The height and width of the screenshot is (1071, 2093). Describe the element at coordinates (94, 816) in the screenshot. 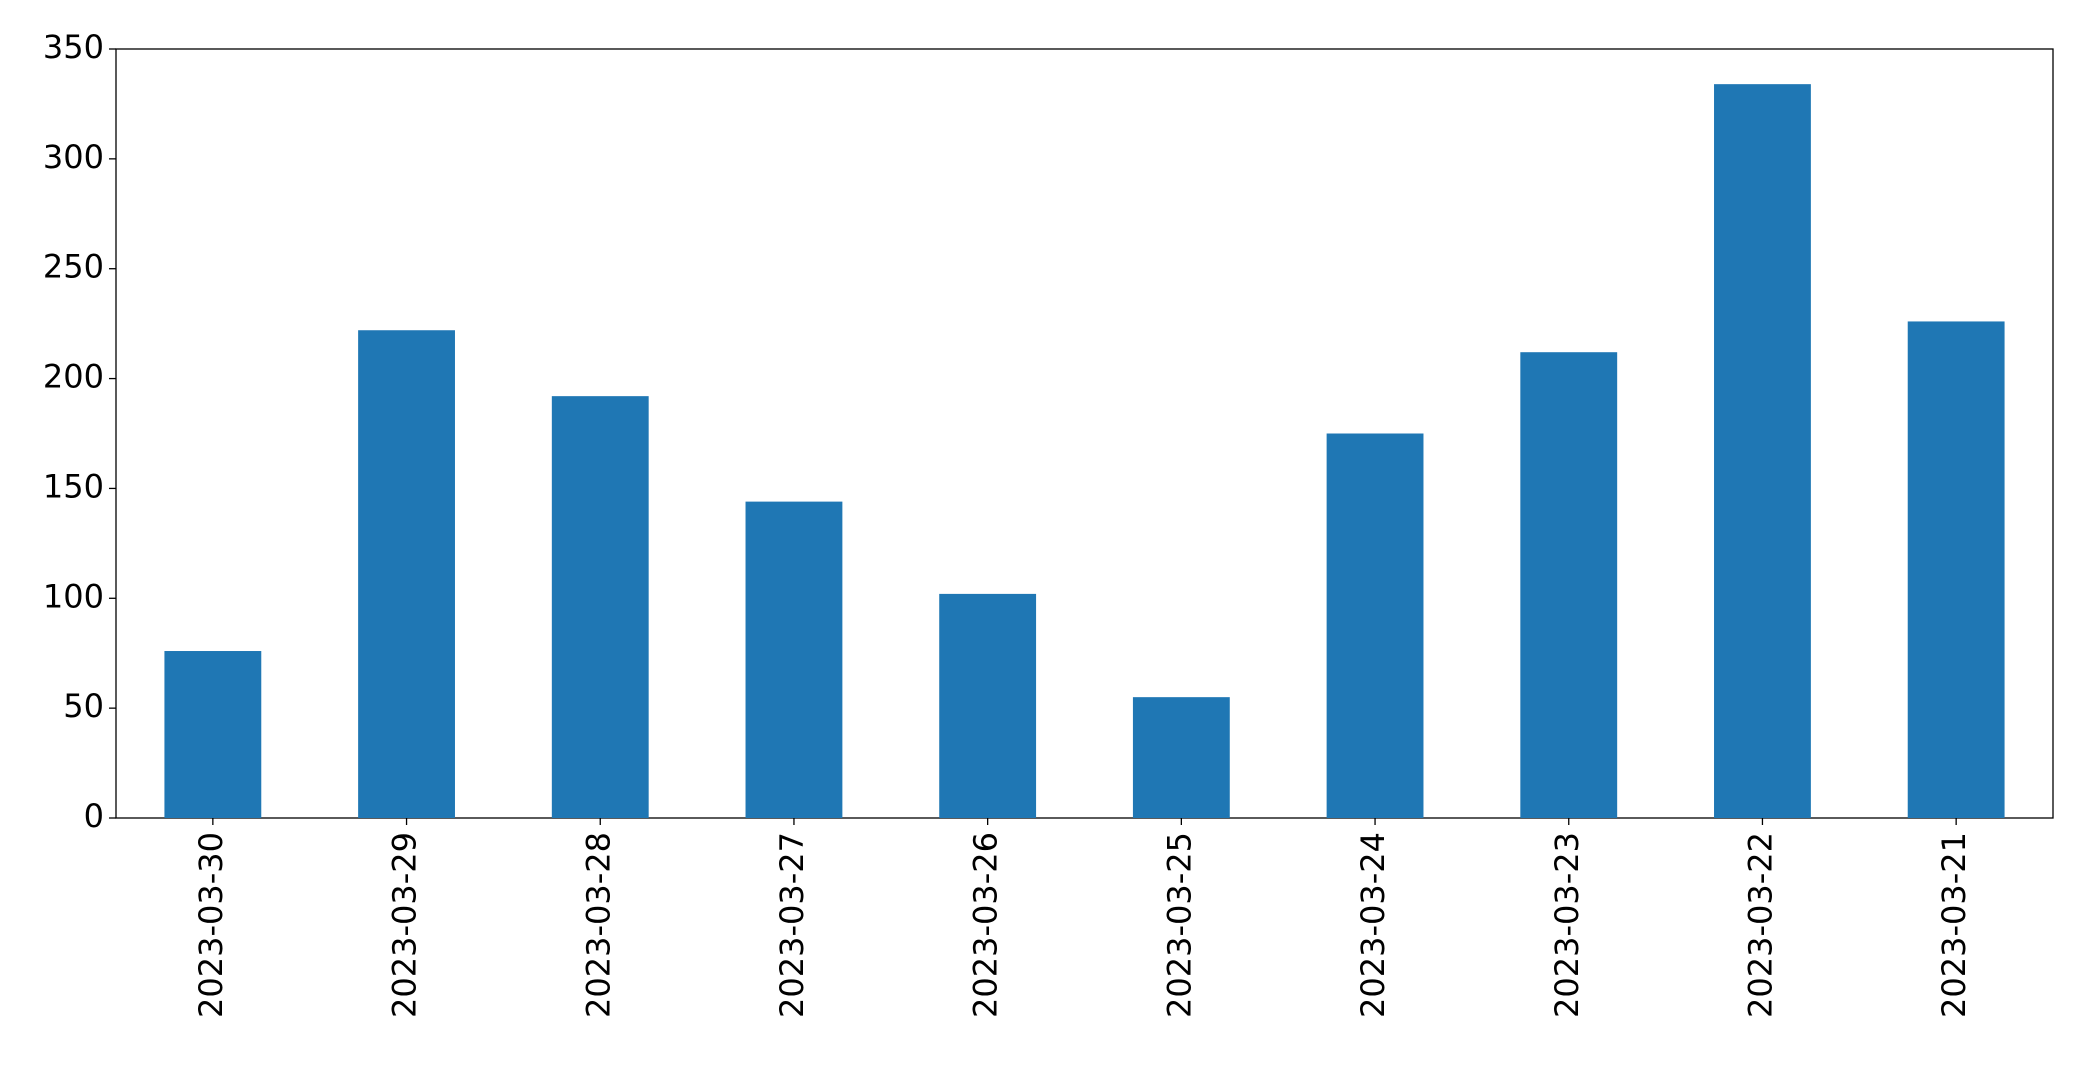

I see `y-tick-label: 0` at that location.